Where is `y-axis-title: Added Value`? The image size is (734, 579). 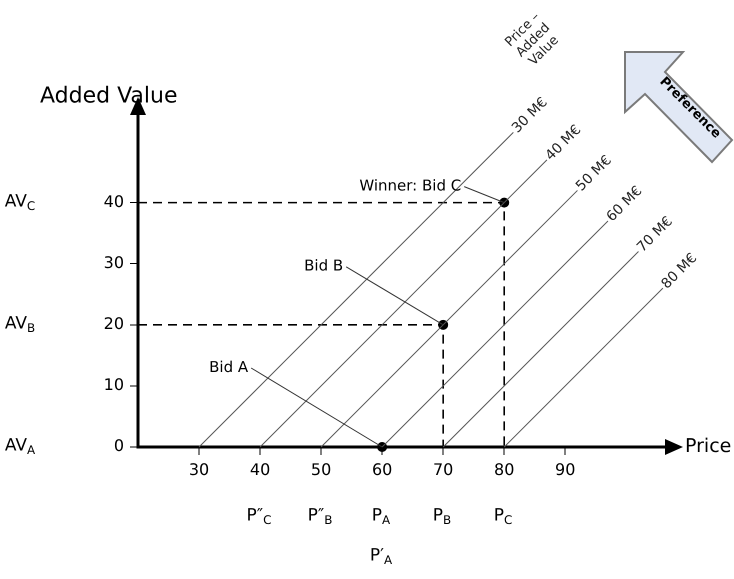 y-axis-title: Added Value is located at coordinates (109, 96).